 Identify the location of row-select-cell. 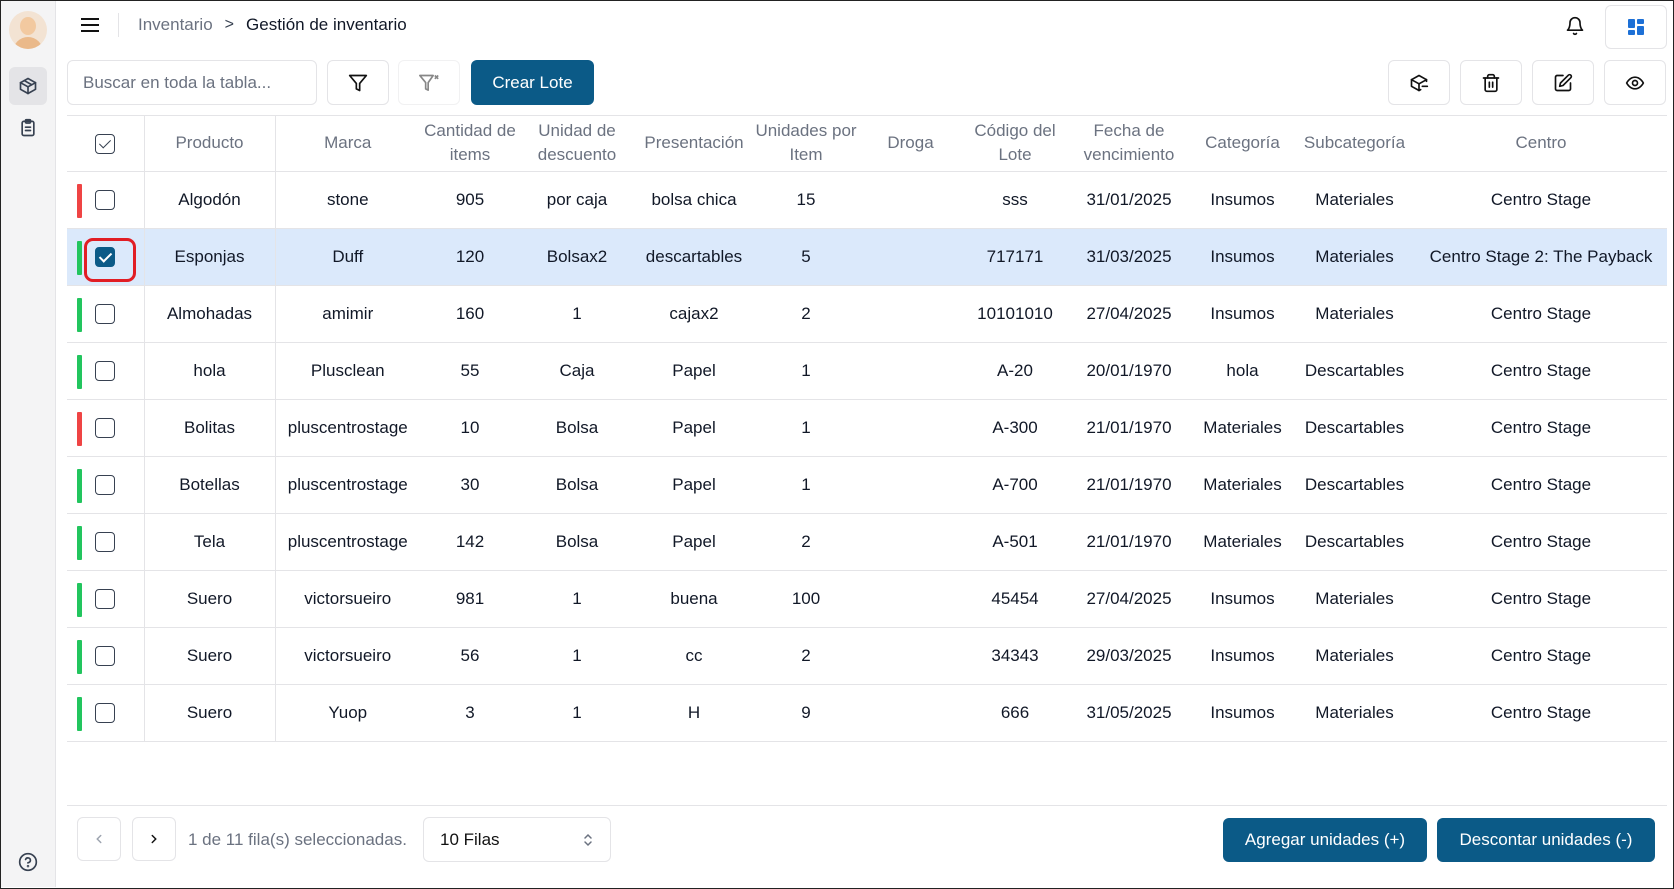
(106, 257).